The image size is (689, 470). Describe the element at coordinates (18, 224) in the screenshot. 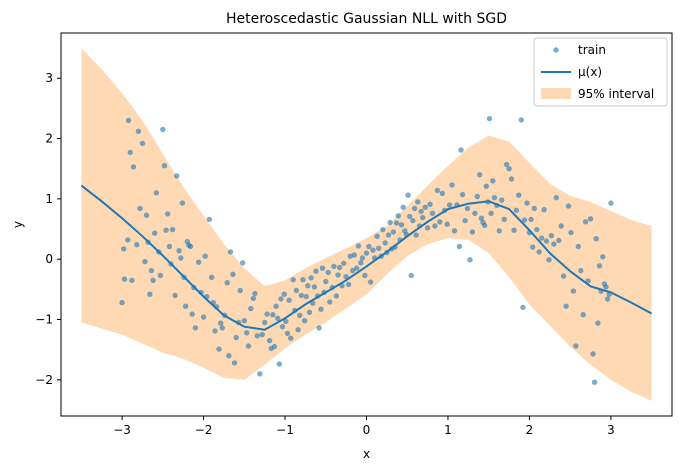

I see `y-axis-label: y` at that location.